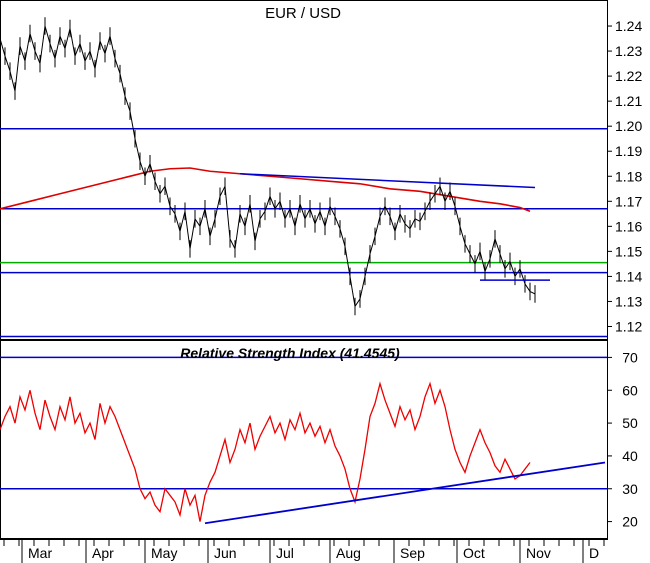  What do you see at coordinates (538, 553) in the screenshot?
I see `x-tick-label: Nov` at bounding box center [538, 553].